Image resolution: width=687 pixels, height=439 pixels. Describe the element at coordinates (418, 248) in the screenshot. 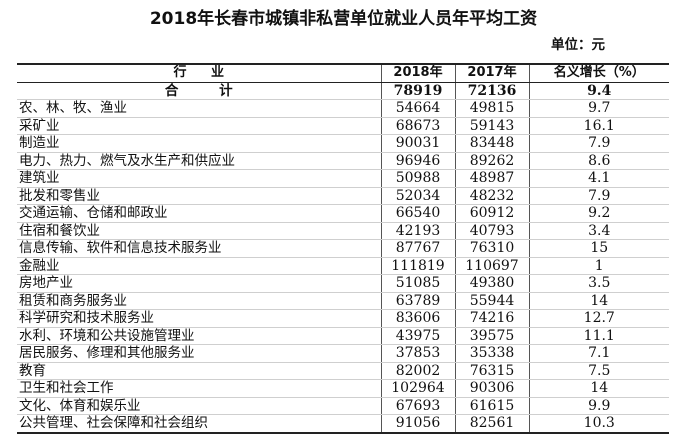

I see `cell-2018: 87767` at that location.